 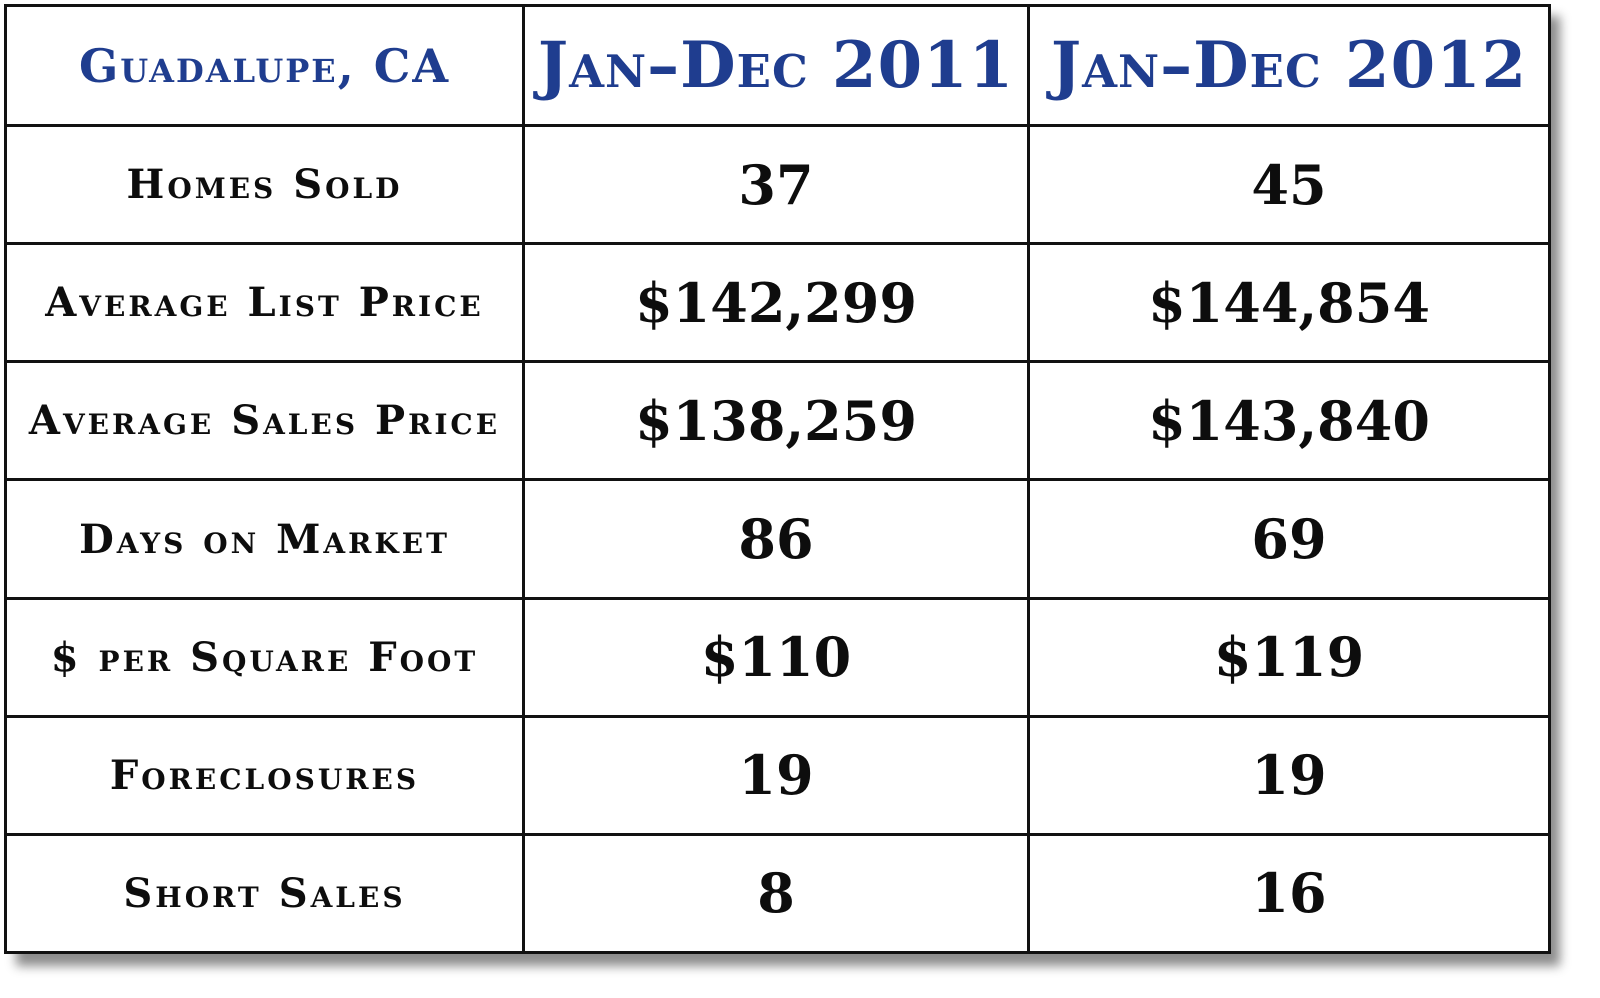 I want to click on row-label-cell: $ per Square Foot, so click(x=264, y=657).